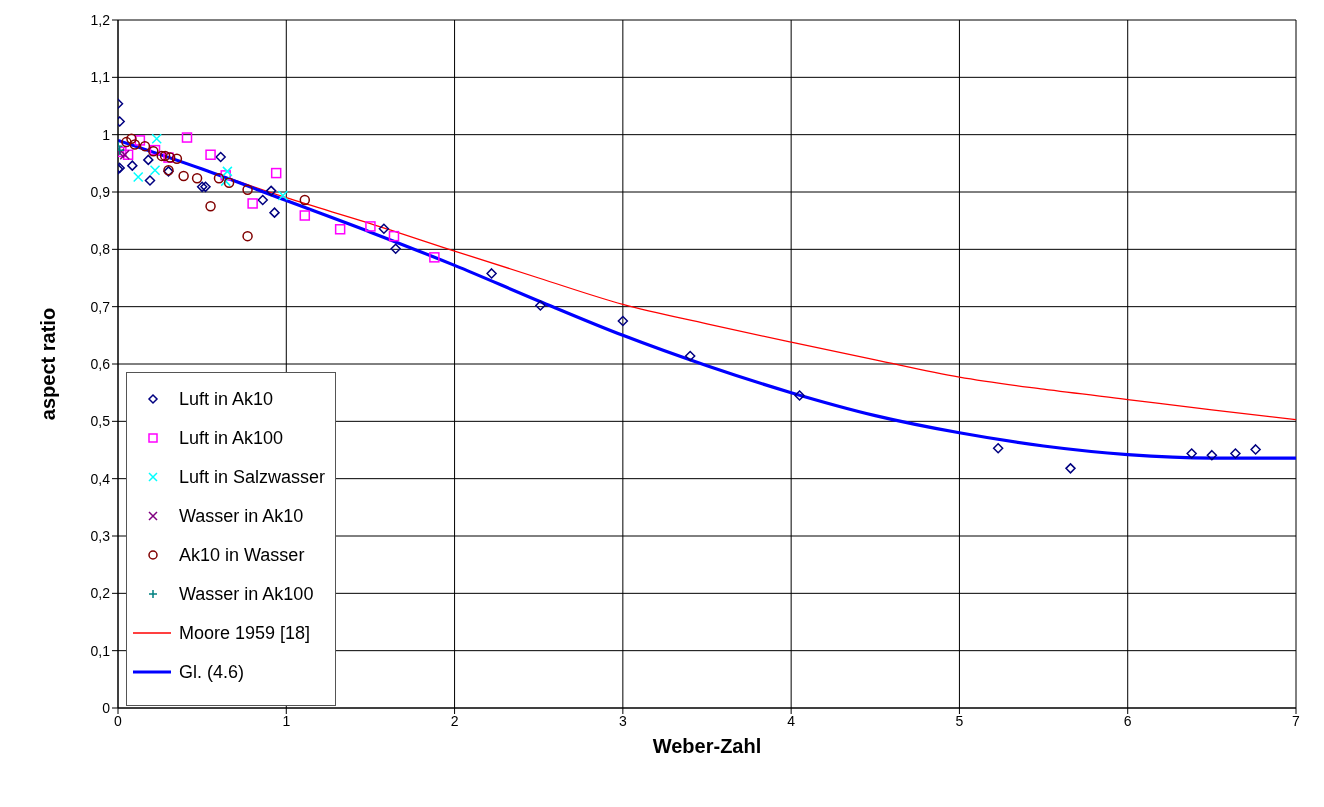 Image resolution: width=1324 pixels, height=807 pixels. Describe the element at coordinates (707, 746) in the screenshot. I see `x-axis-title: Weber-Zahl` at that location.